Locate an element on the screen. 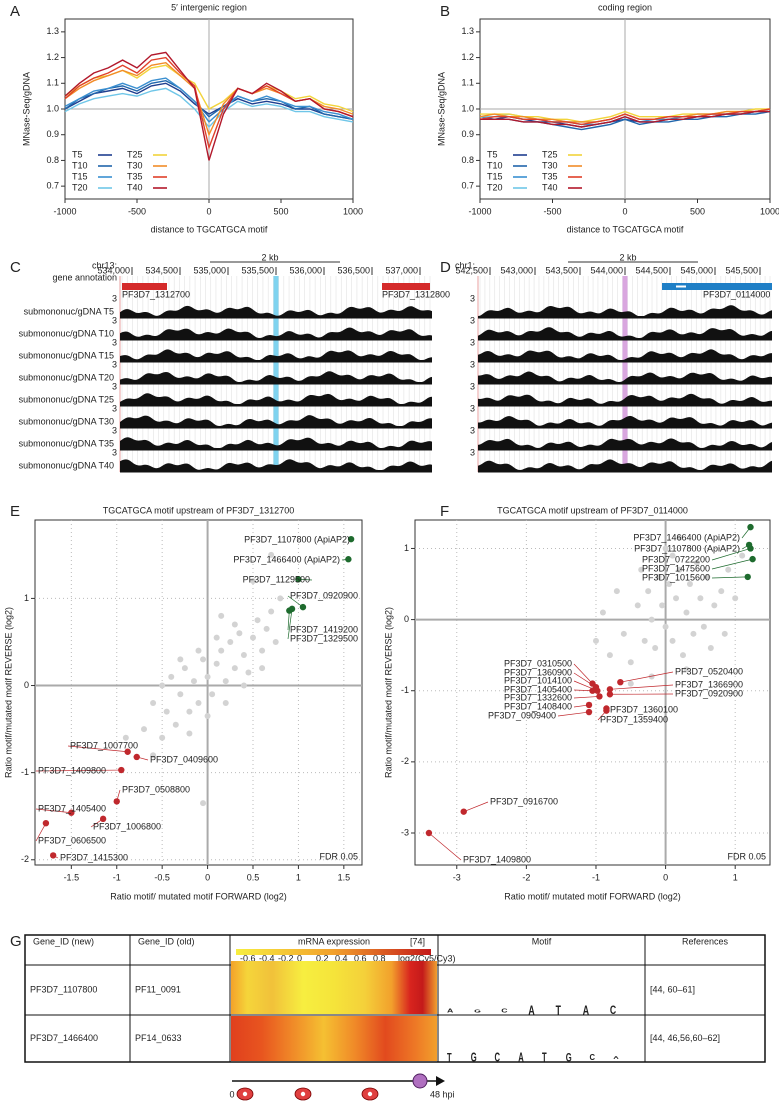 This screenshot has height=1102, width=779. x-tick-label: -1.5 is located at coordinates (72, 877).